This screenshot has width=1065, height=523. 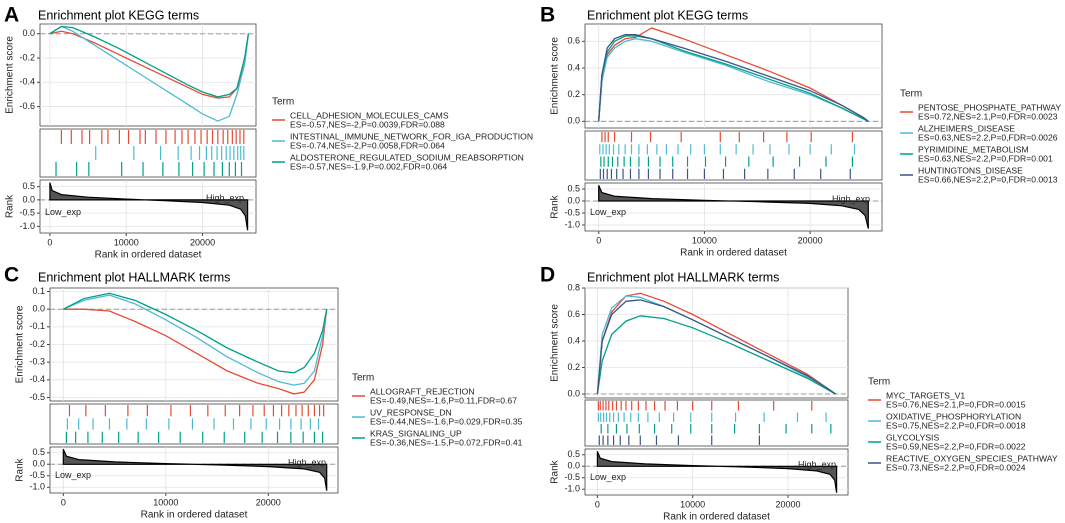 What do you see at coordinates (446, 421) in the screenshot?
I see `legend-description: ES=-0.44,NES=-1.6,P=0.029,FDR=0.35` at bounding box center [446, 421].